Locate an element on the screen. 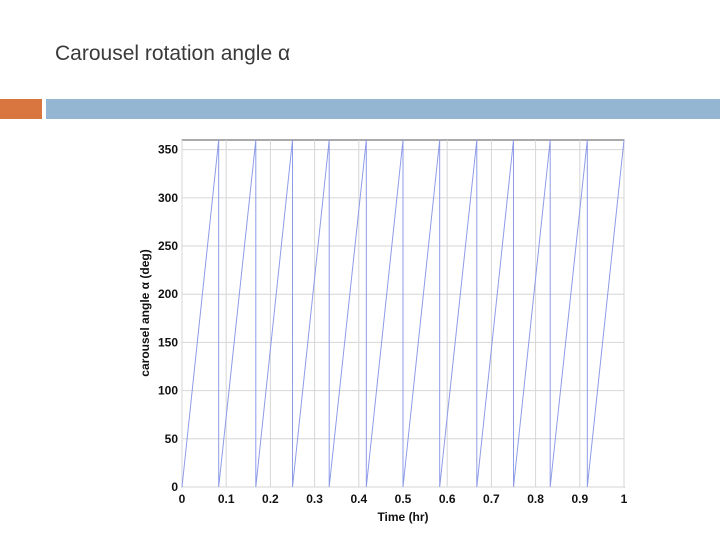 The image size is (720, 540). y-tick-label: 300 is located at coordinates (168, 198).